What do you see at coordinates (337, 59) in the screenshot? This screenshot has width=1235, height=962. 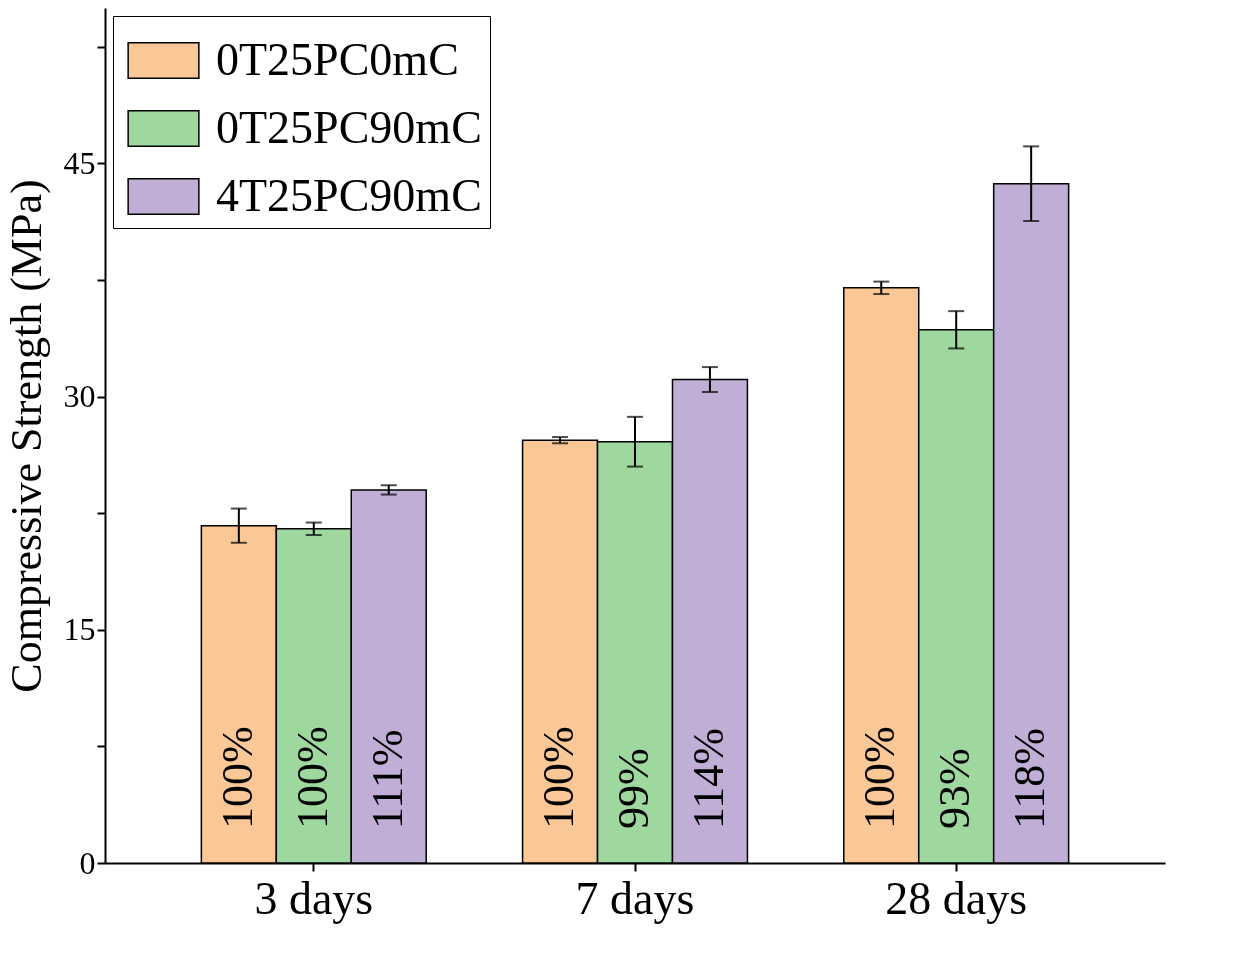 I see `legend-label: 0T25PC0mC` at bounding box center [337, 59].